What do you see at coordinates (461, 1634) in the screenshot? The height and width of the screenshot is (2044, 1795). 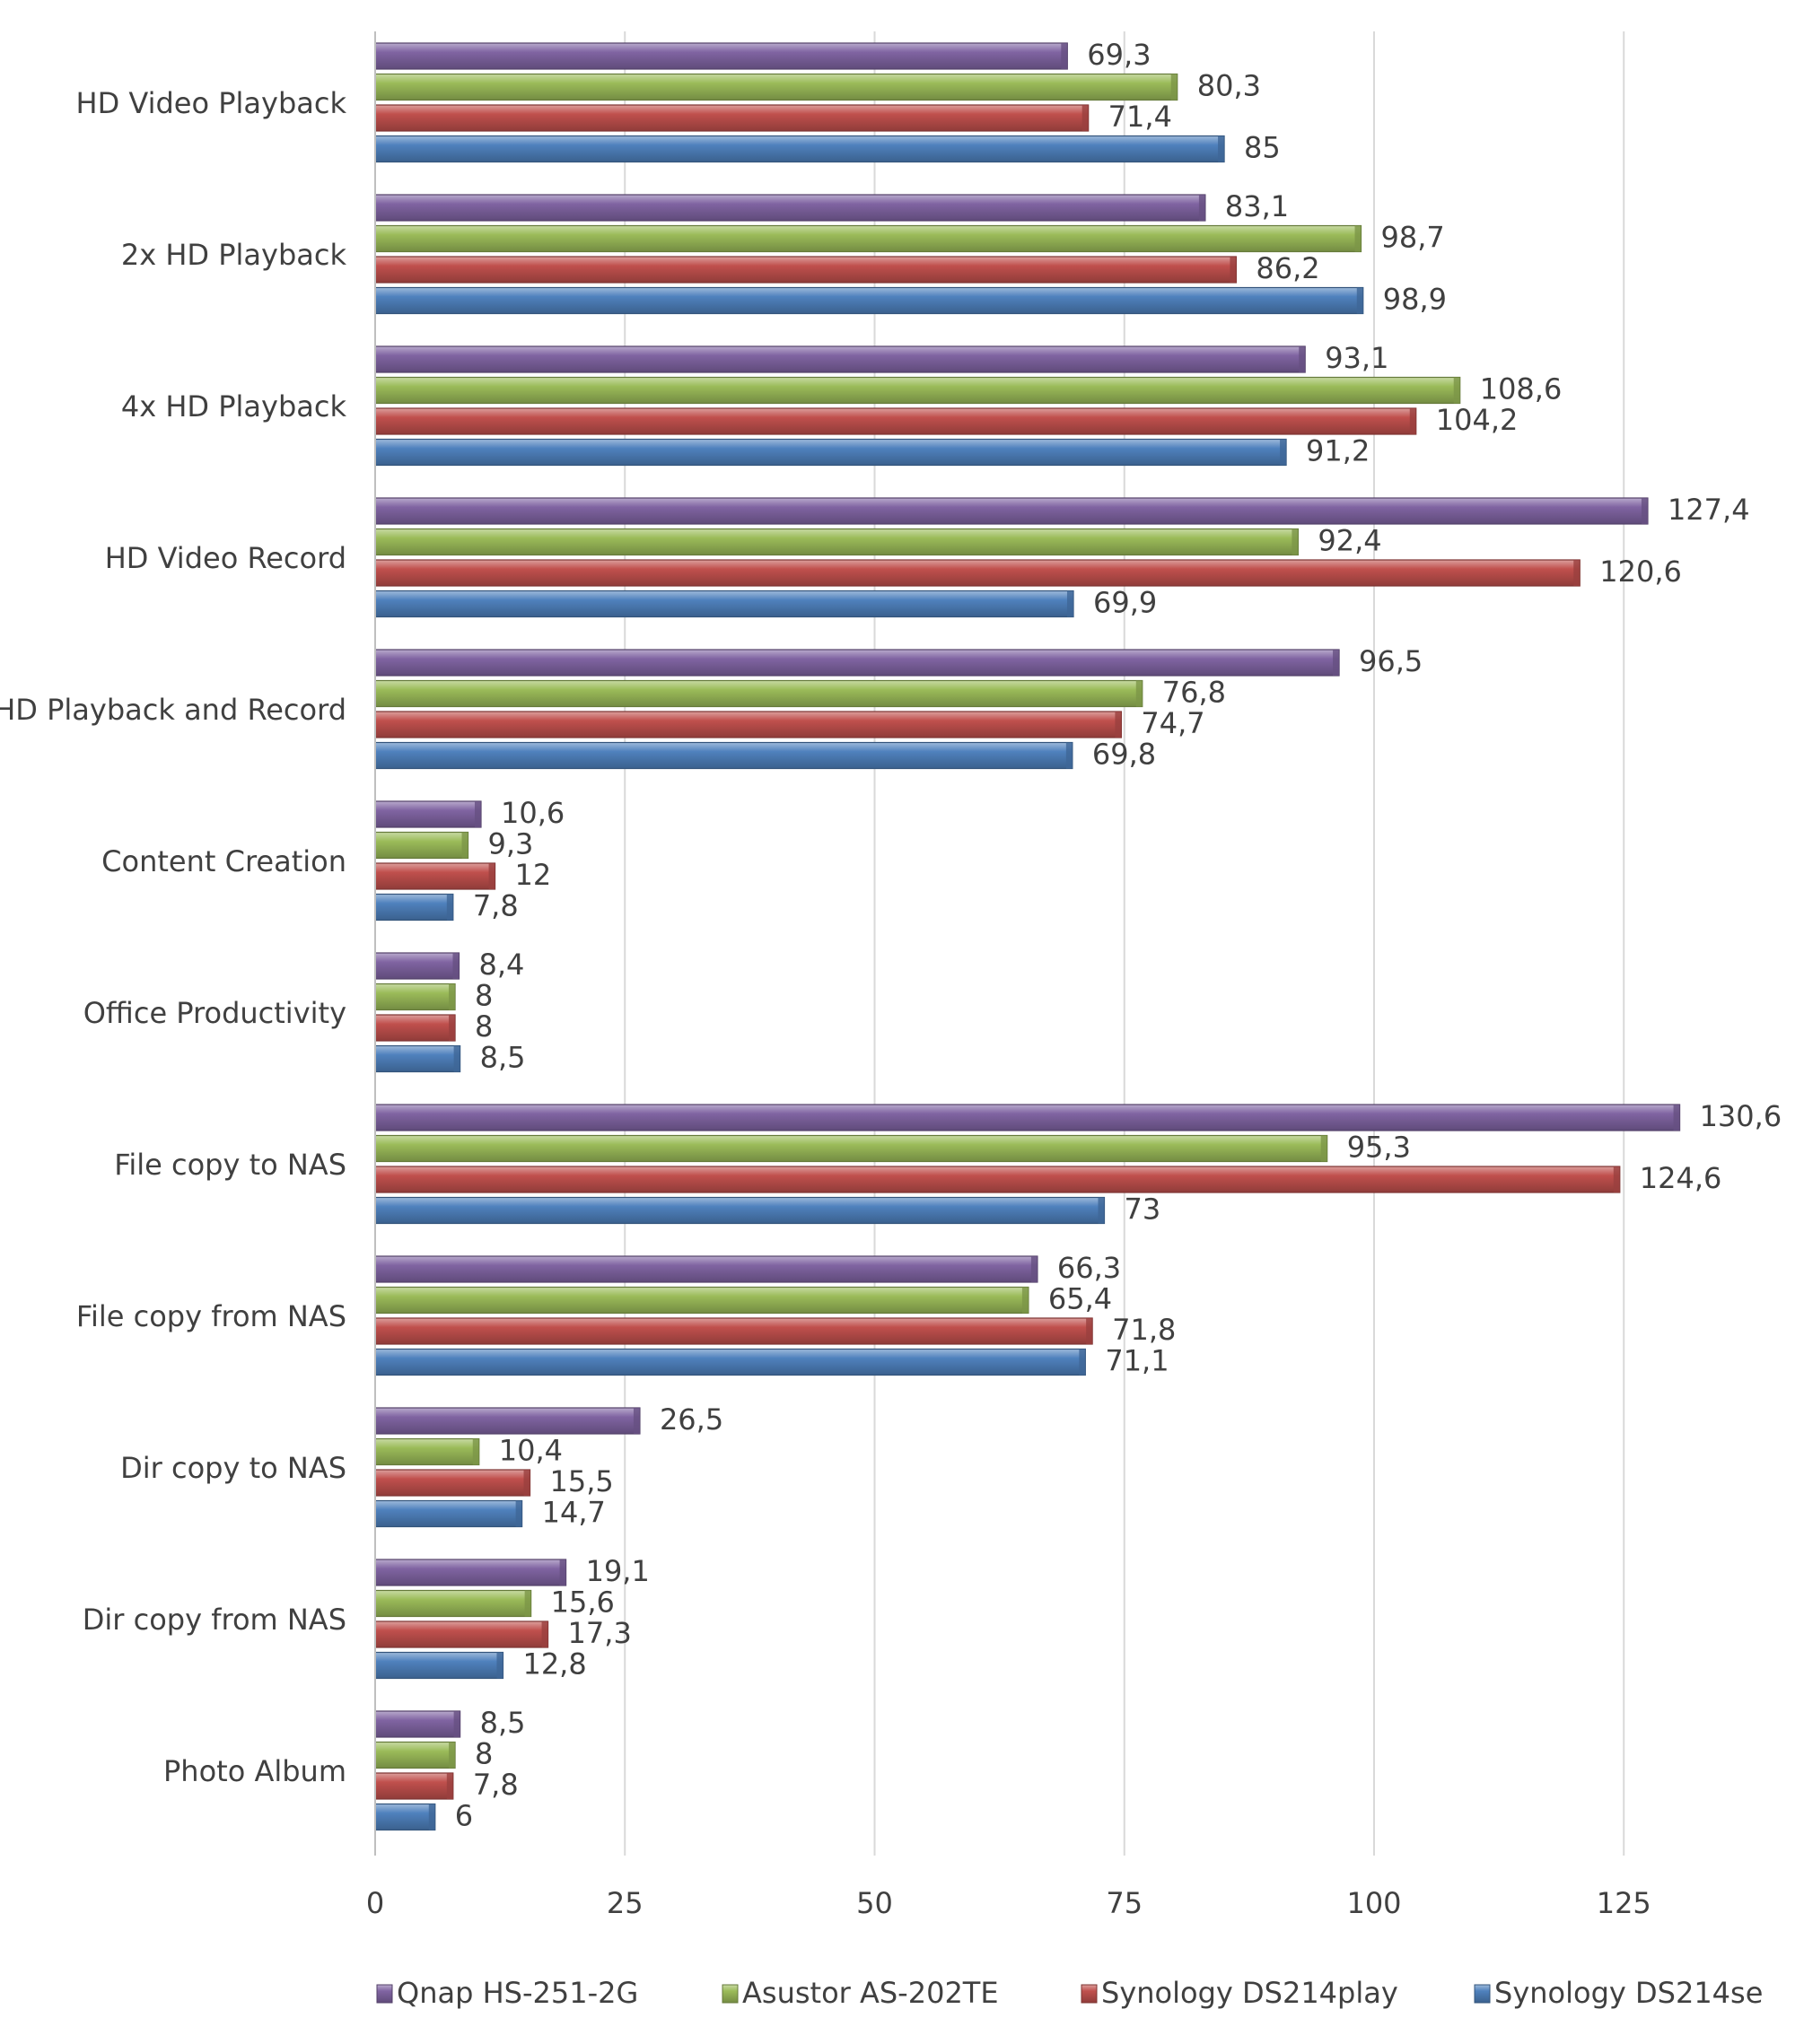 I see `bar-synology-ds214play-dir-copy-from-nas` at bounding box center [461, 1634].